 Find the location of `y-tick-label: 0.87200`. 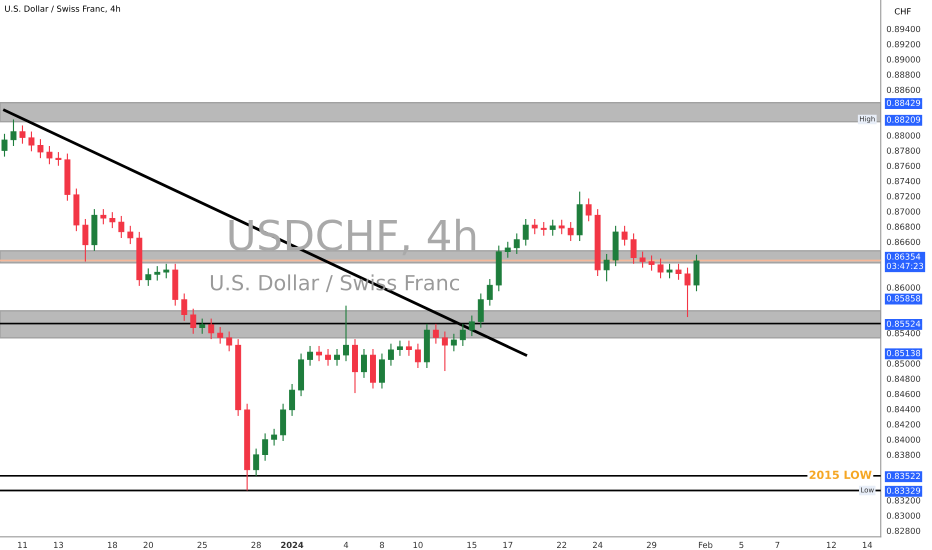

y-tick-label: 0.87200 is located at coordinates (903, 196).